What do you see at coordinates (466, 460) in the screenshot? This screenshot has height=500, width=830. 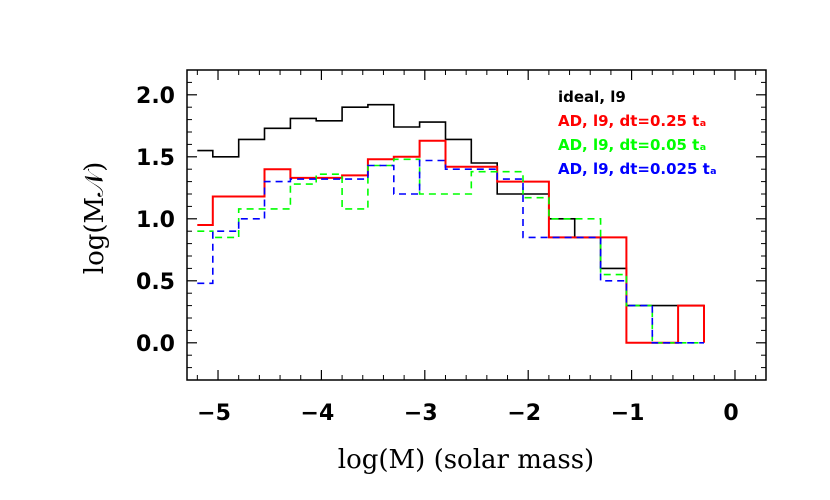 I see `x-axis-label: log(M) (solar mass)` at bounding box center [466, 460].